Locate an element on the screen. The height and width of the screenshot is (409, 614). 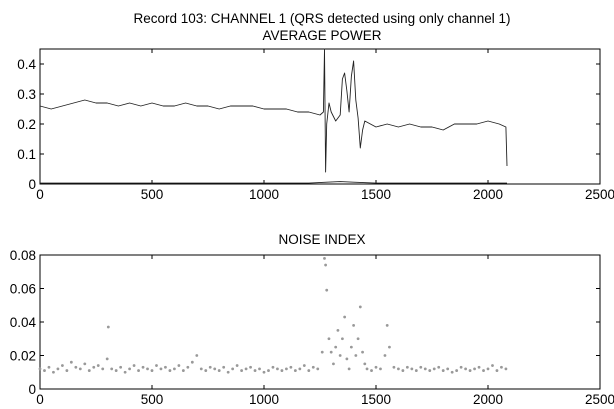
average-power-x-tick-label: 1500 is located at coordinates (376, 194).